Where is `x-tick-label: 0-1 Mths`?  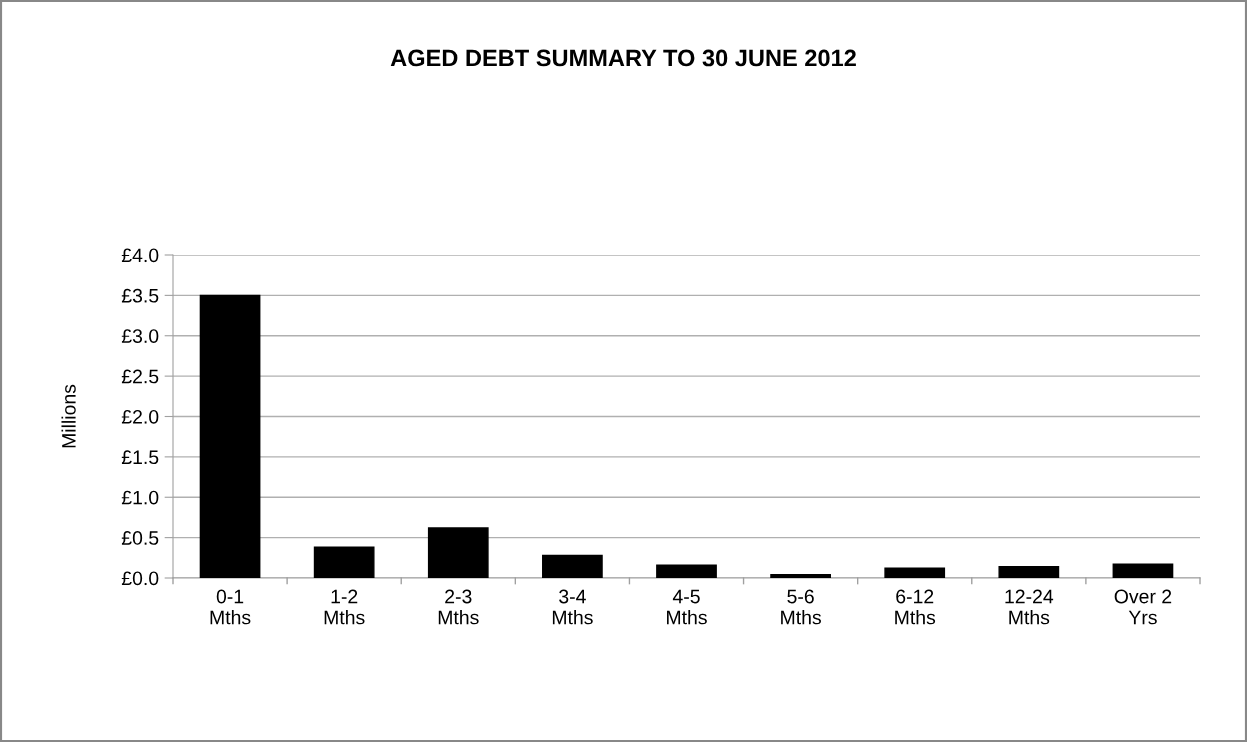 x-tick-label: 0-1 Mths is located at coordinates (230, 607).